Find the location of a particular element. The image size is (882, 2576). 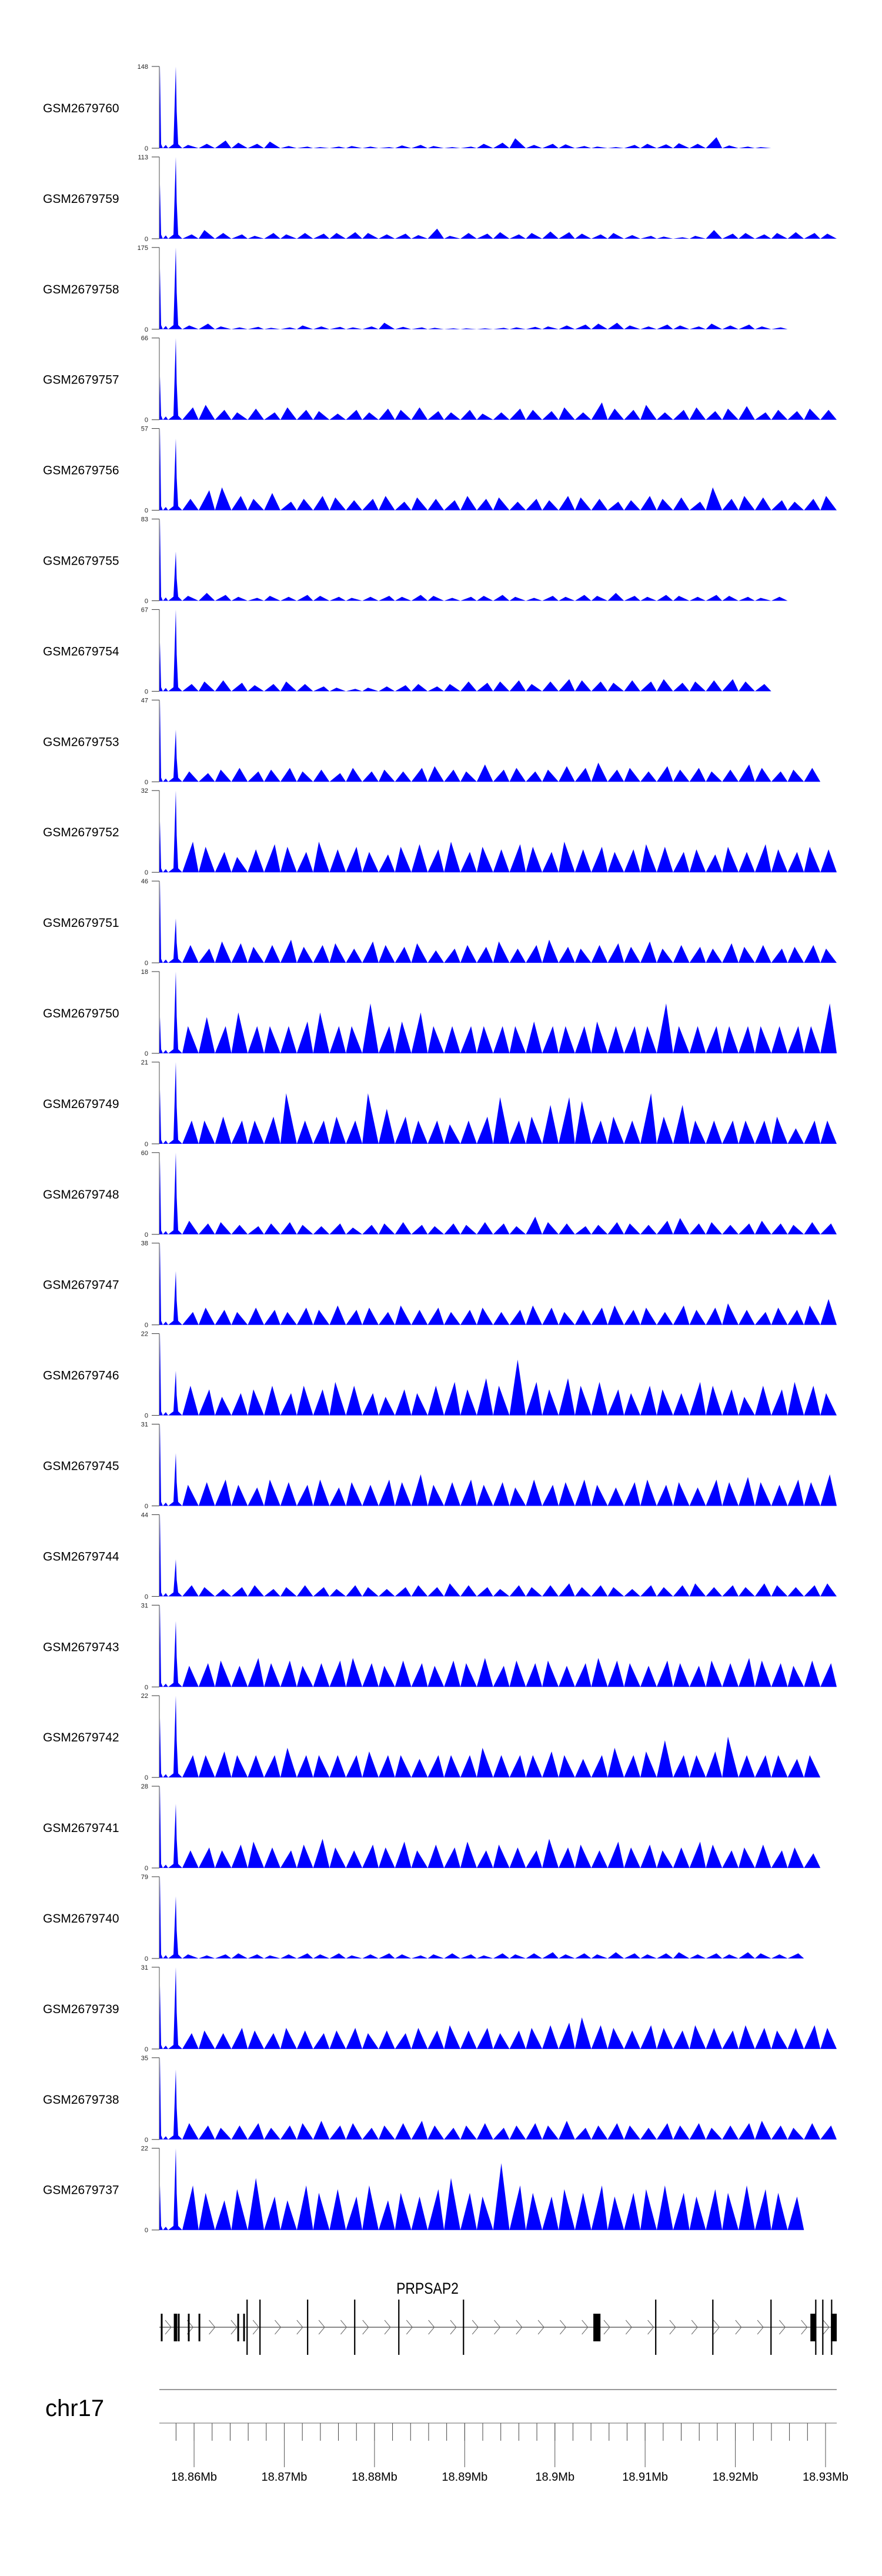

track-label: GSM2679747 is located at coordinates (81, 1285).